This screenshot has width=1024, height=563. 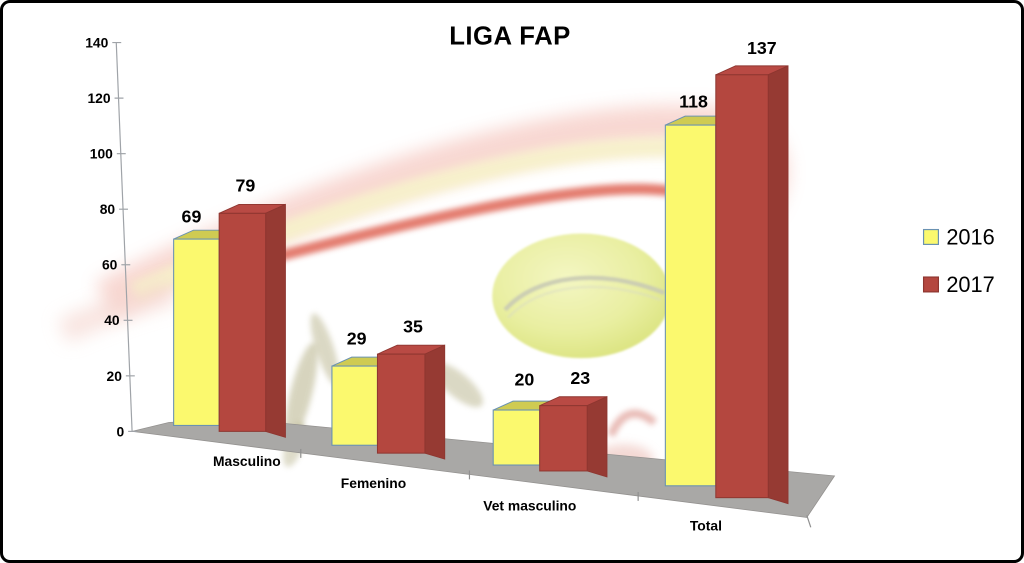 What do you see at coordinates (357, 338) in the screenshot?
I see `data-label-2016: 29` at bounding box center [357, 338].